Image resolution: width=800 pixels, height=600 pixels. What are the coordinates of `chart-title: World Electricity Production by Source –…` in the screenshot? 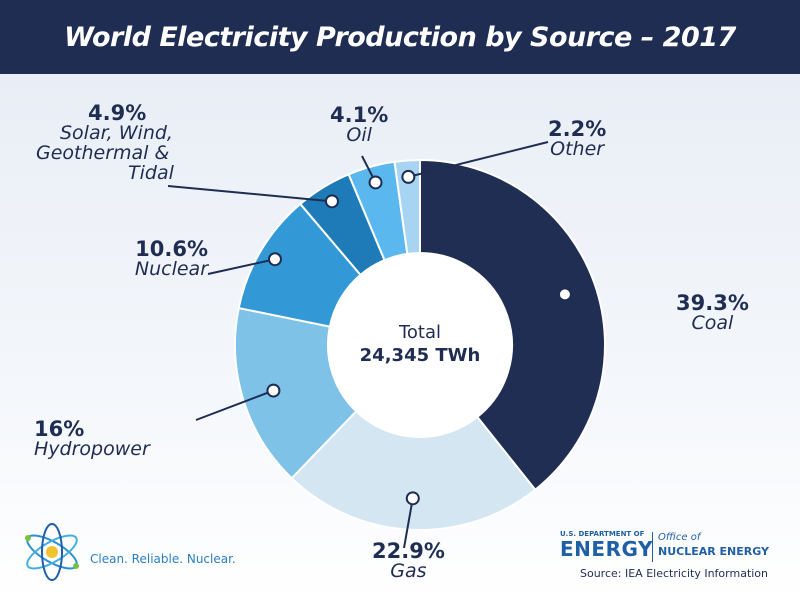 It's located at (400, 37).